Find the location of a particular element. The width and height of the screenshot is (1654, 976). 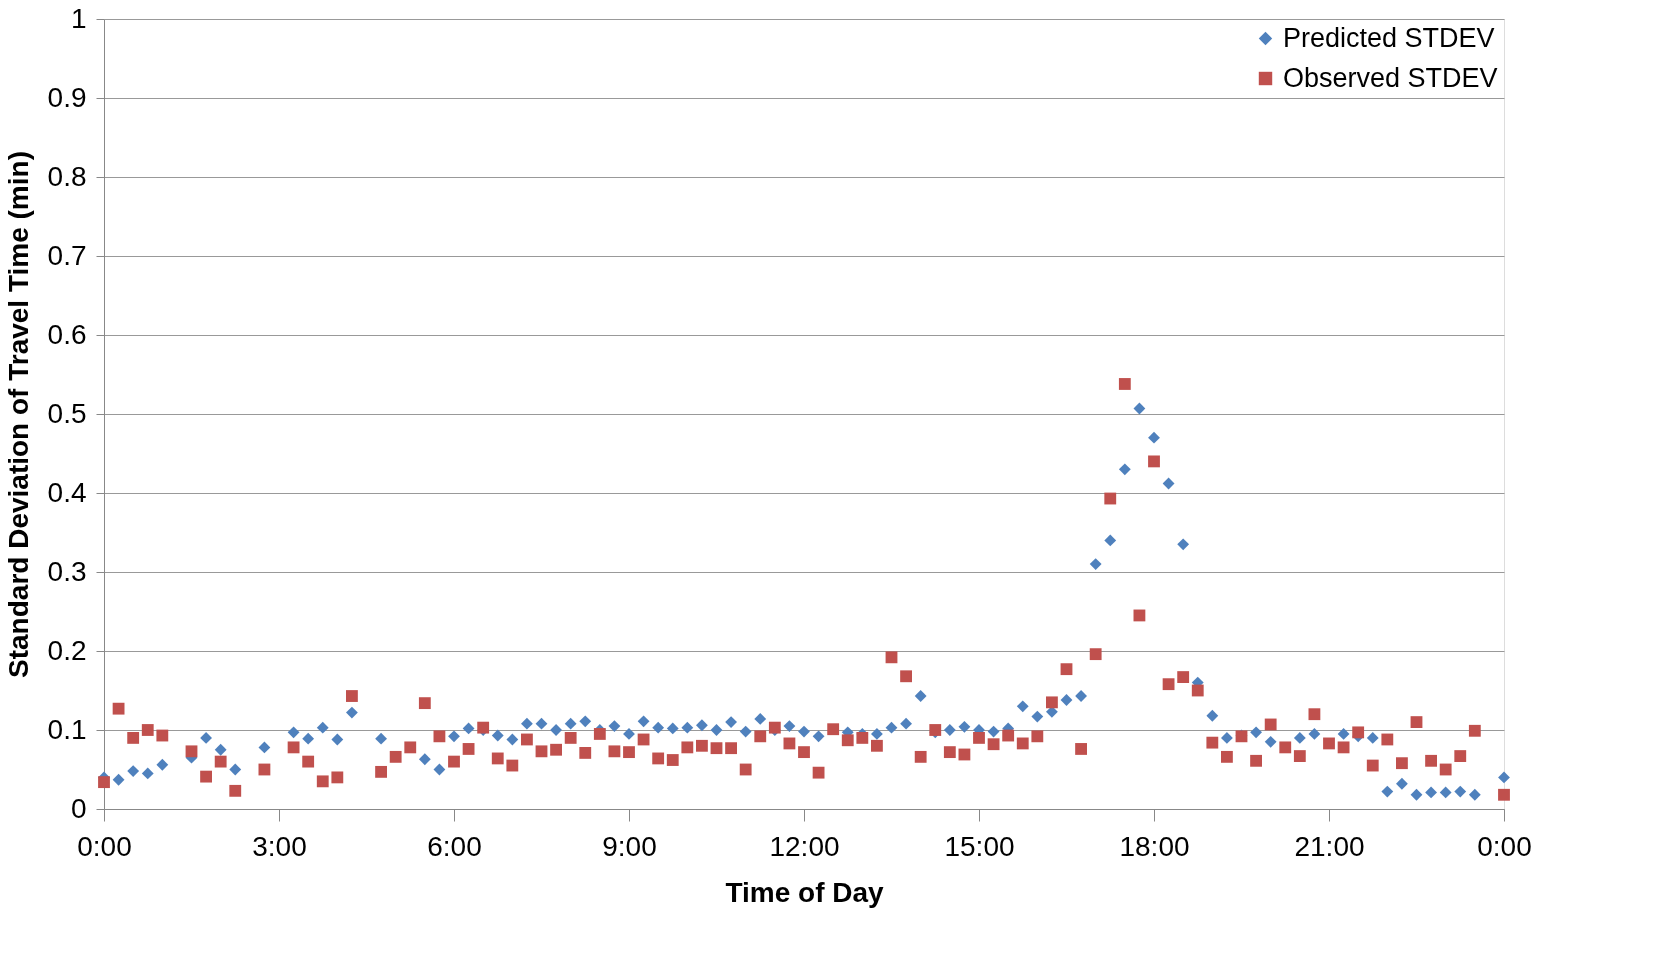

y-axis-title: Standard Deviation of Travel Time (min) is located at coordinates (18, 414).